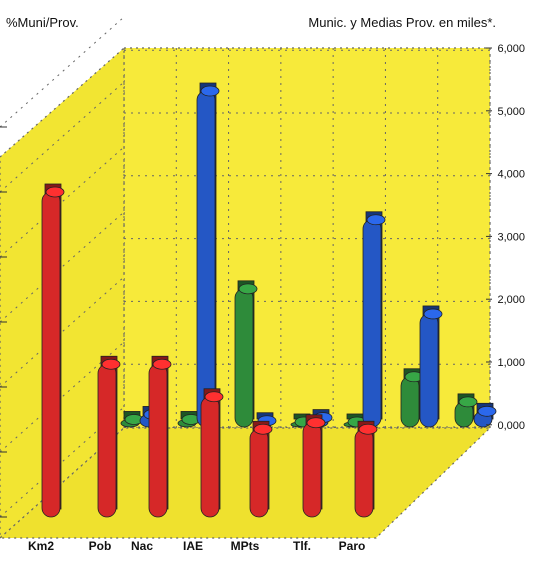 The height and width of the screenshot is (562, 534). I want to click on right-axis-tick-label: 1,000, so click(511, 363).